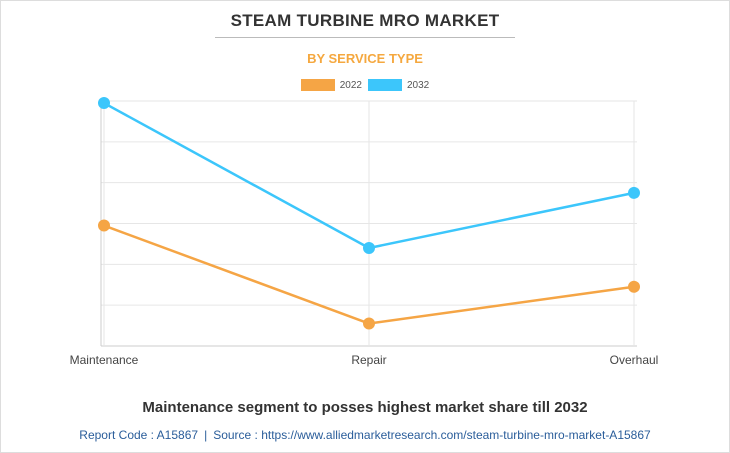 This screenshot has height=453, width=730. I want to click on data-point-2032-repair, so click(369, 248).